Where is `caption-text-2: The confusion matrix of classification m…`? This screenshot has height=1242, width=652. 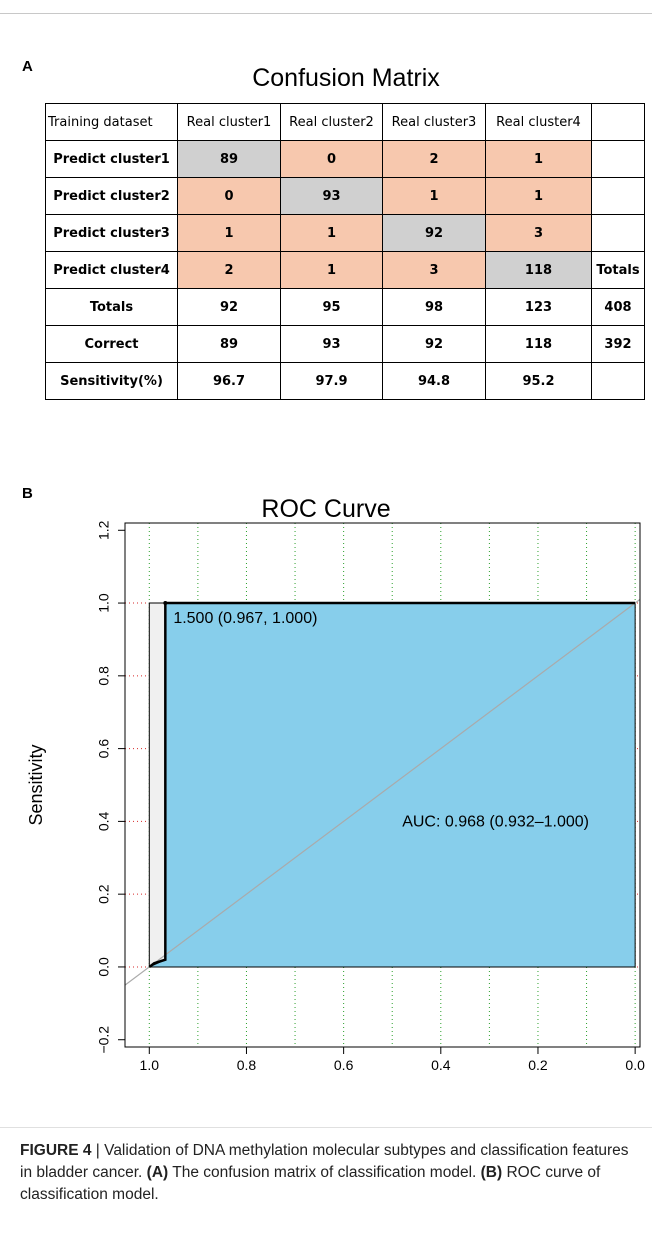
caption-text-2: The confusion matrix of classification m… is located at coordinates (324, 1172).